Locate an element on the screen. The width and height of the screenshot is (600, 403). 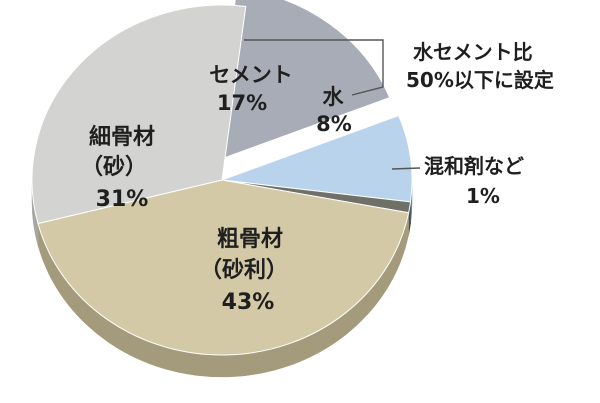
annotation-line1: 水セメント比 is located at coordinates (473, 52).